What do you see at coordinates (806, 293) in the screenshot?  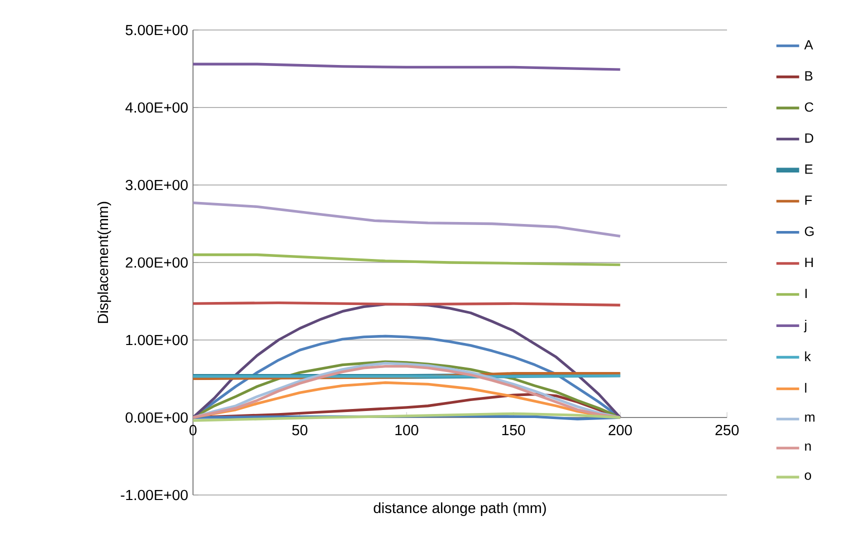 I see `legend-label: I` at bounding box center [806, 293].